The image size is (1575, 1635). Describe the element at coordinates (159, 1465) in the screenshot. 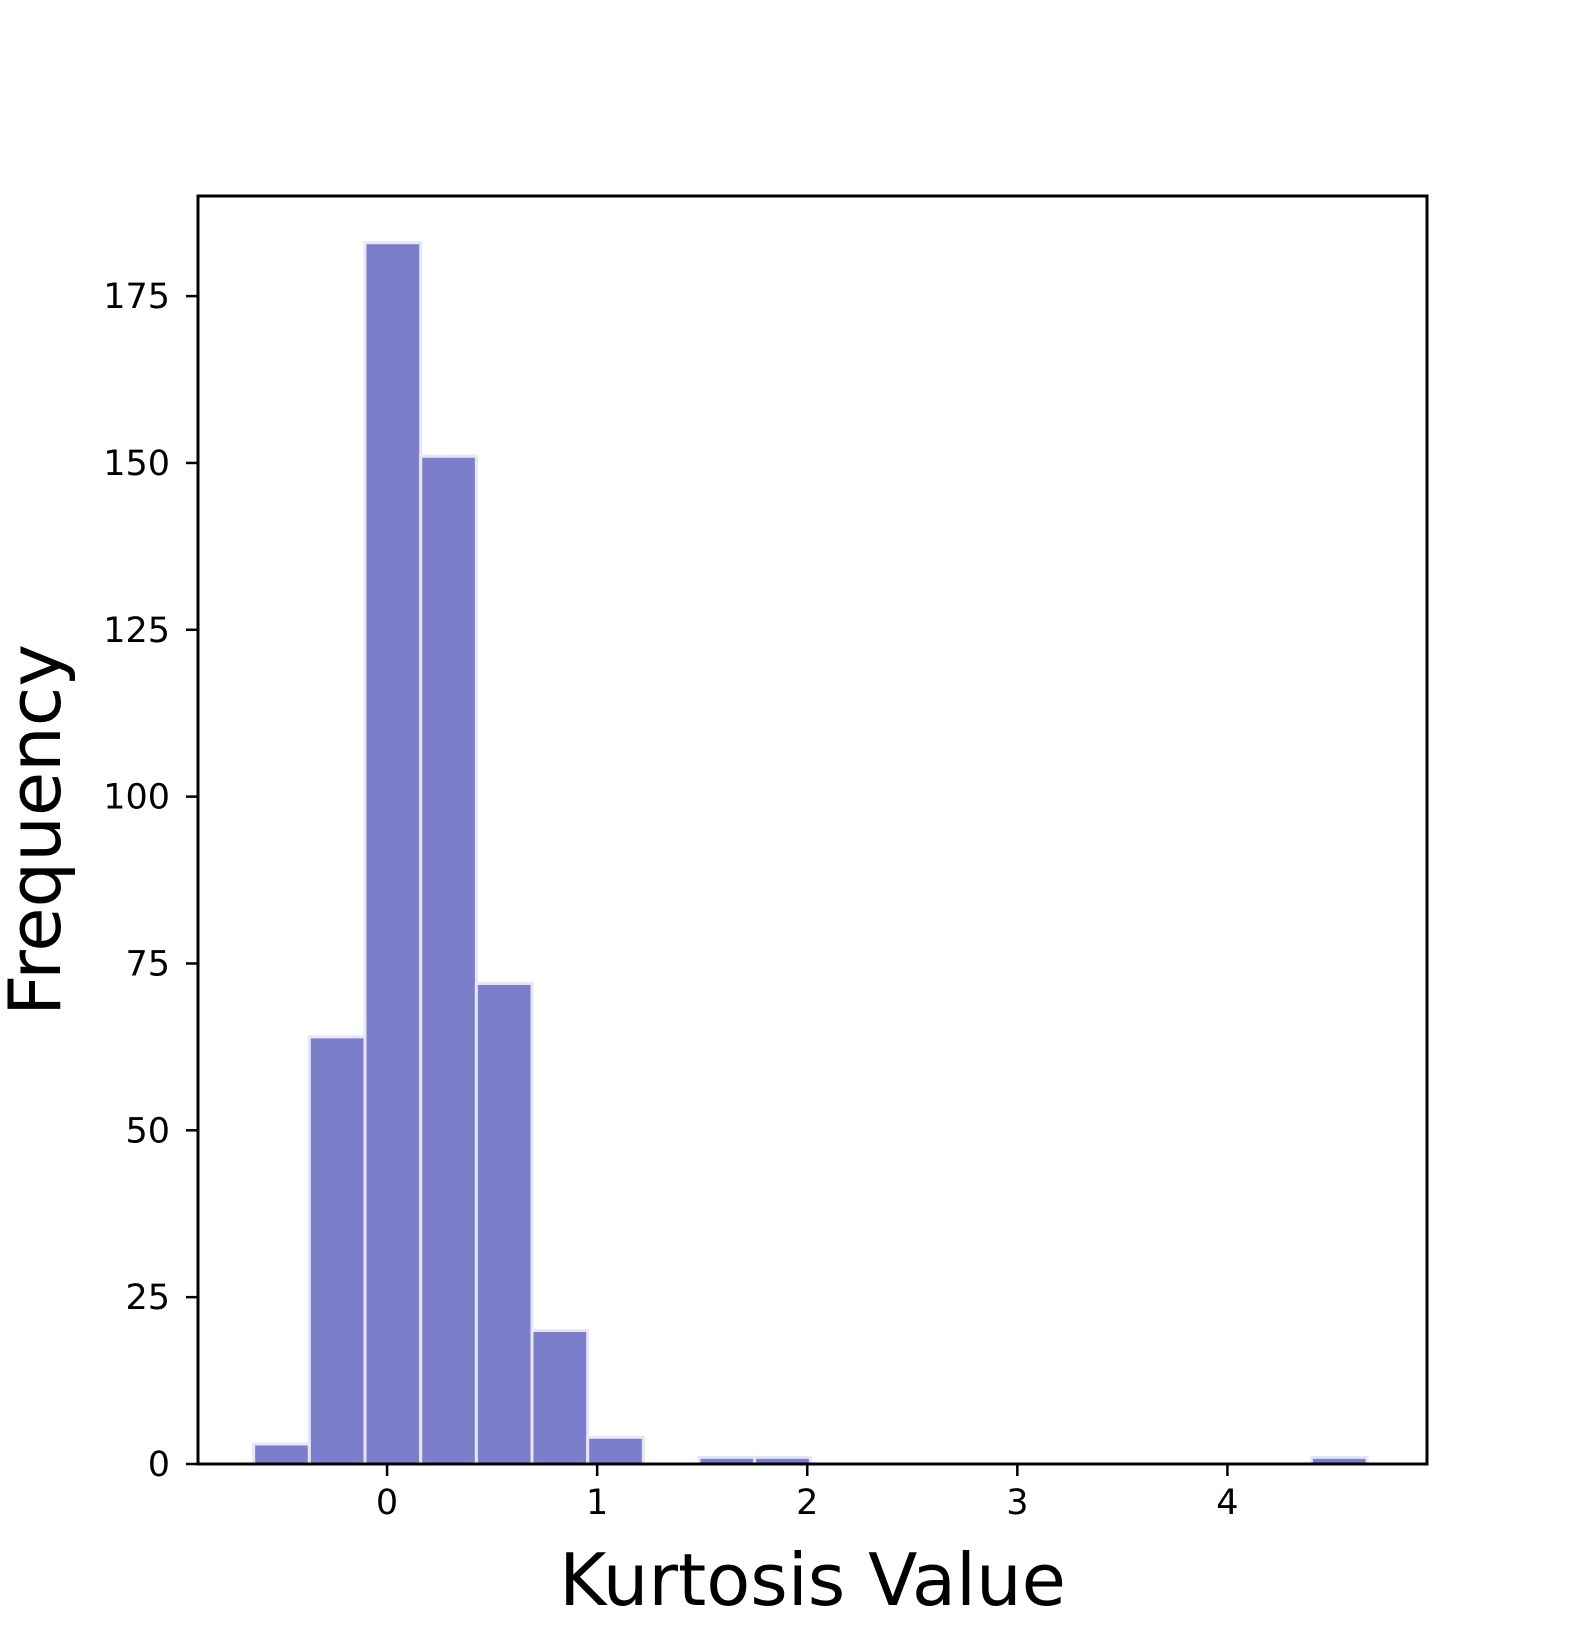

I see `y-tick-label: 0` at that location.